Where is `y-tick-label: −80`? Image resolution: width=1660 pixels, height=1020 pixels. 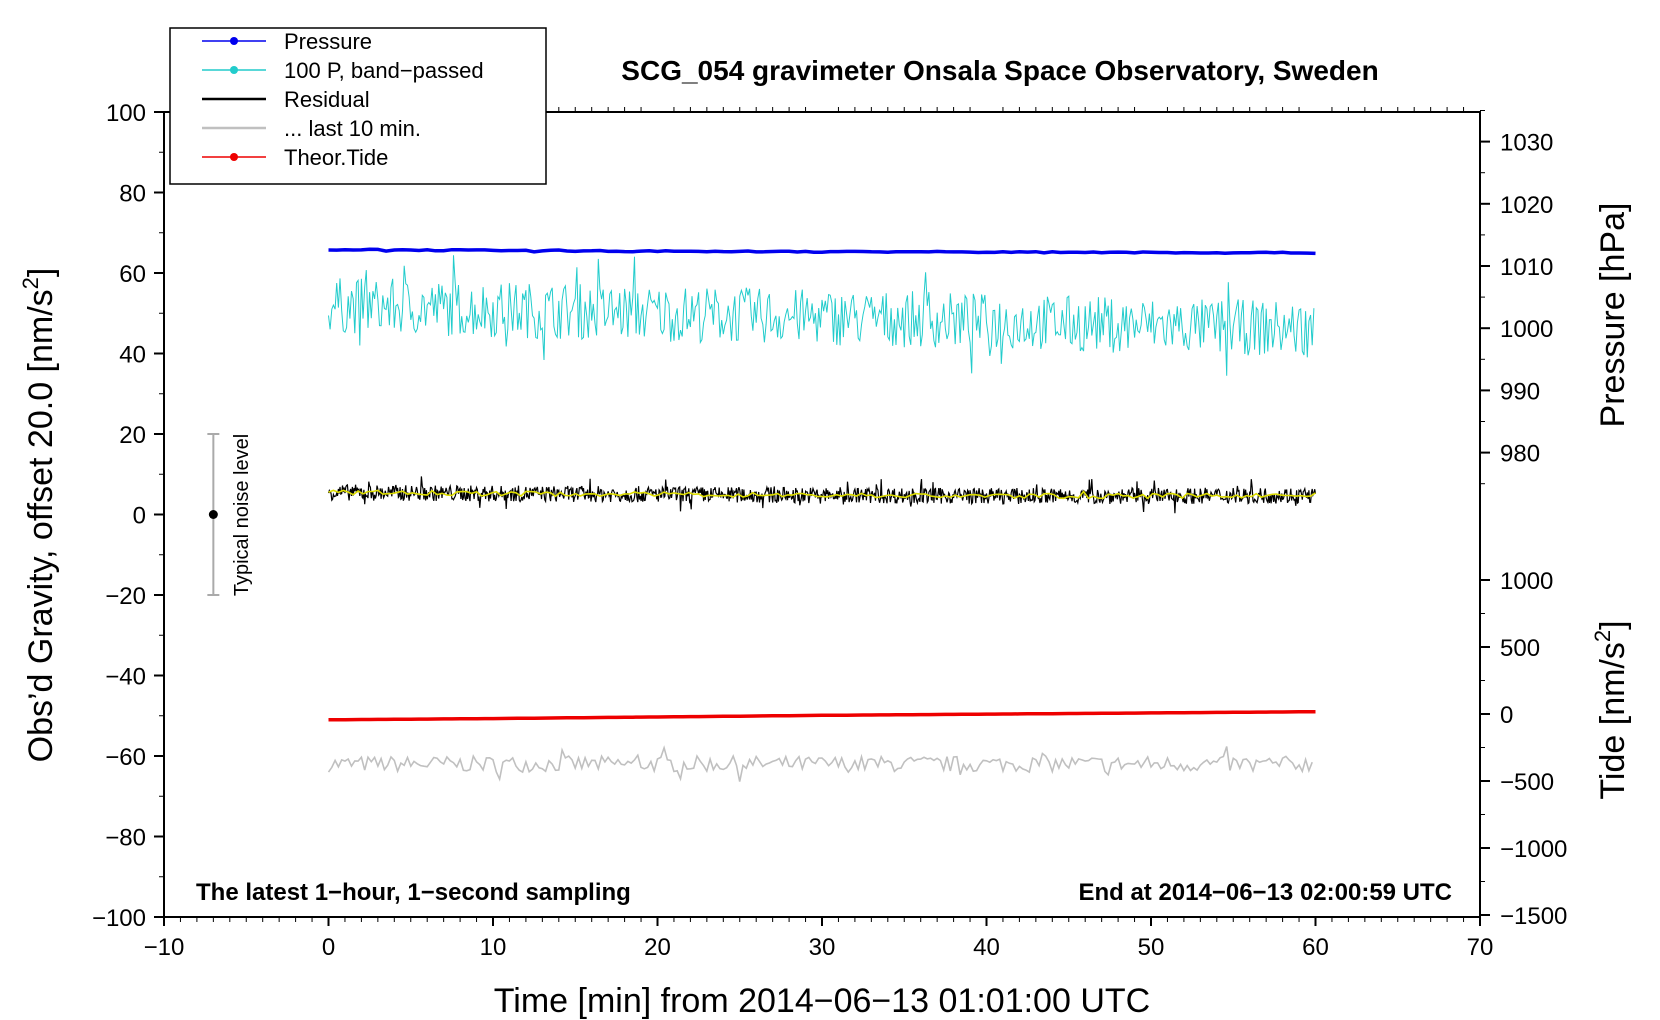 y-tick-label: −80 is located at coordinates (125, 838).